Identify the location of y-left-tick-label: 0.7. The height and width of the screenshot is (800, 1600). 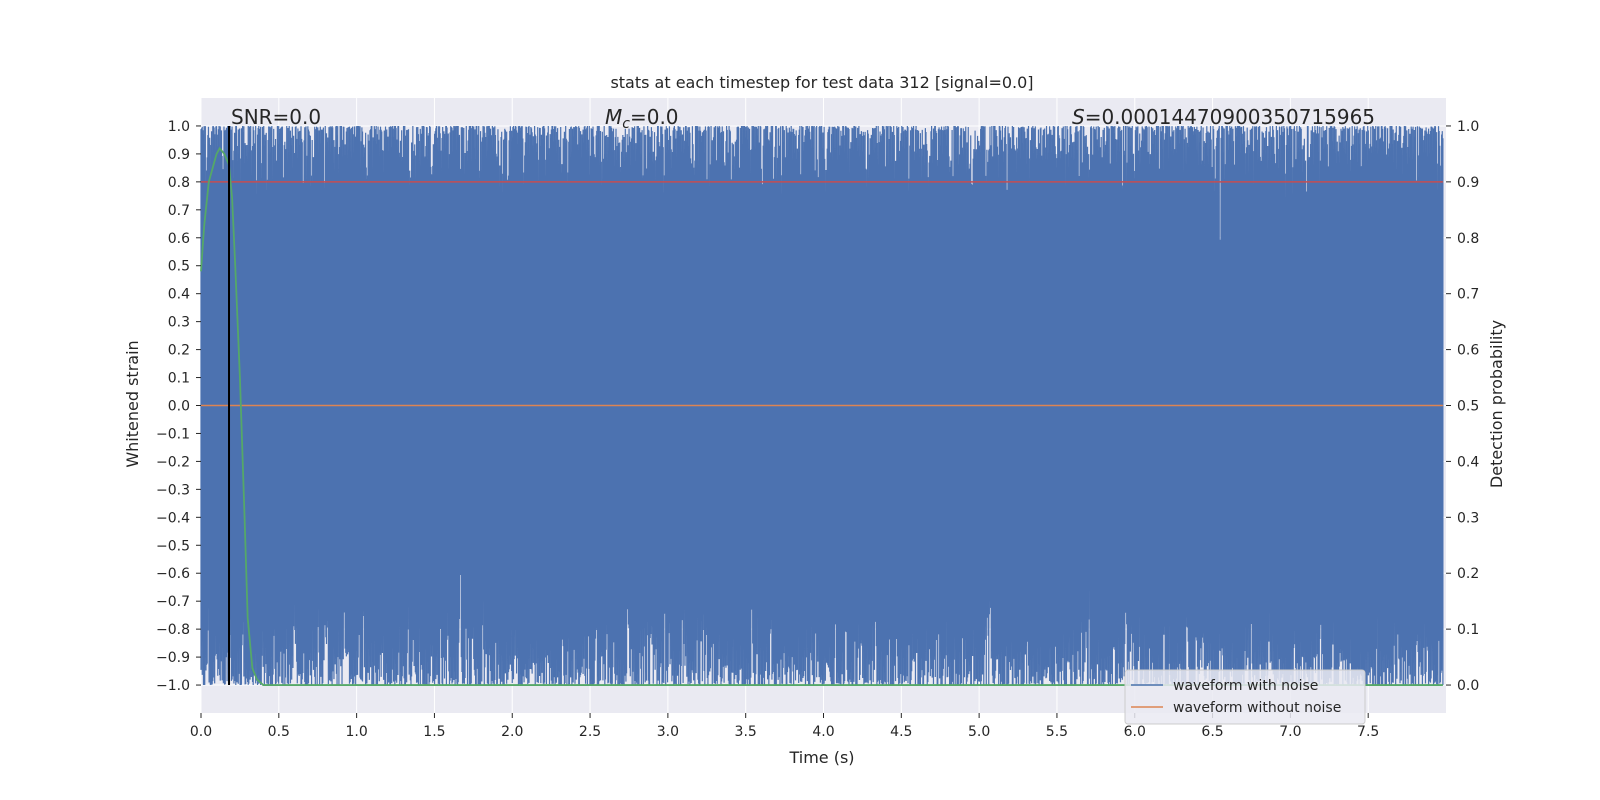
(179, 211).